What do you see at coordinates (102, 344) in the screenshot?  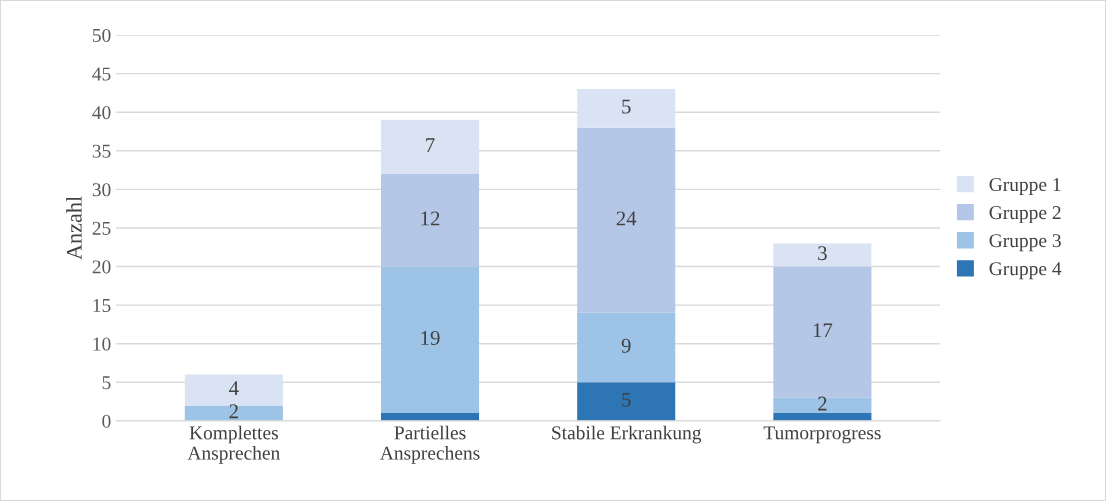 I see `y-tick-label: 10` at bounding box center [102, 344].